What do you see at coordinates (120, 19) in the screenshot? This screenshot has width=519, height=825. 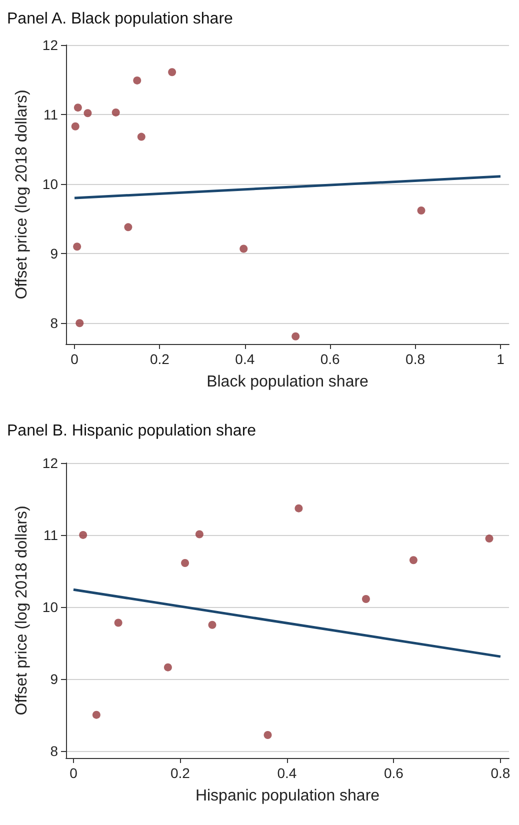 I see `chart-title: Panel A. Black population share` at bounding box center [120, 19].